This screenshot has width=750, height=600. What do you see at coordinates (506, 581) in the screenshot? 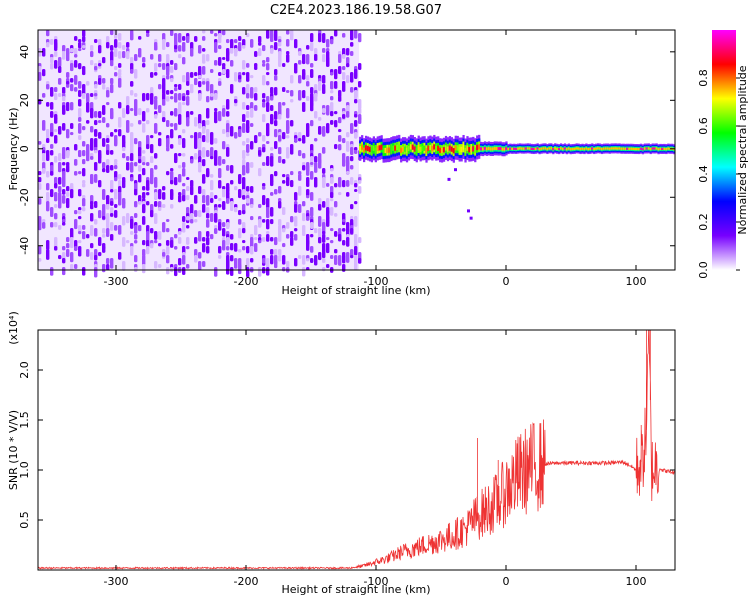
I see `x-tick-label: 0` at bounding box center [506, 581].